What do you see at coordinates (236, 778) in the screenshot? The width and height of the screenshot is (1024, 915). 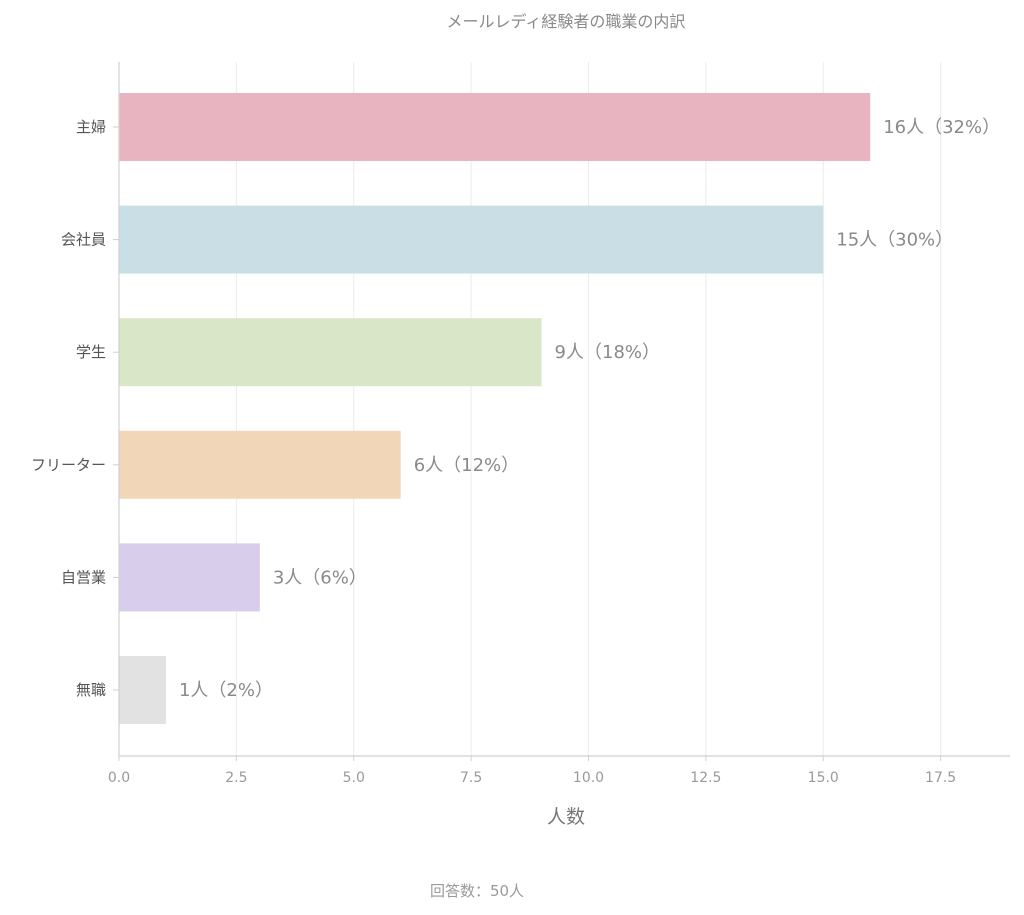 I see `x-tick-label: 2.5` at bounding box center [236, 778].